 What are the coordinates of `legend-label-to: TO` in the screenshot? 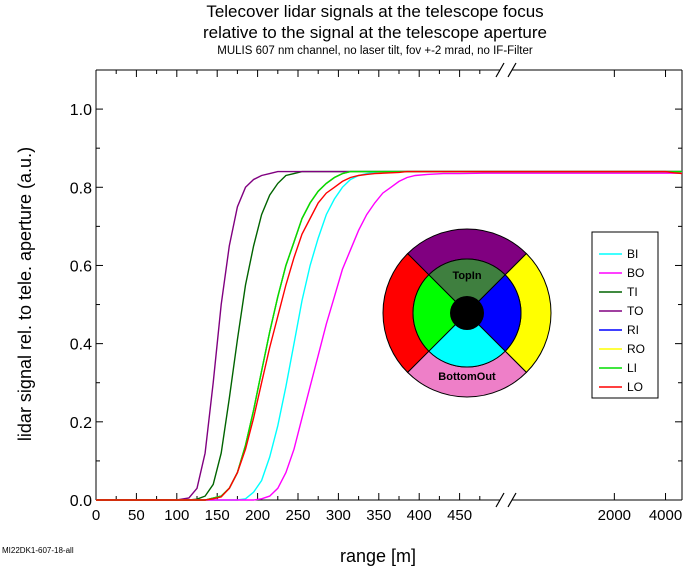 It's located at (635, 311).